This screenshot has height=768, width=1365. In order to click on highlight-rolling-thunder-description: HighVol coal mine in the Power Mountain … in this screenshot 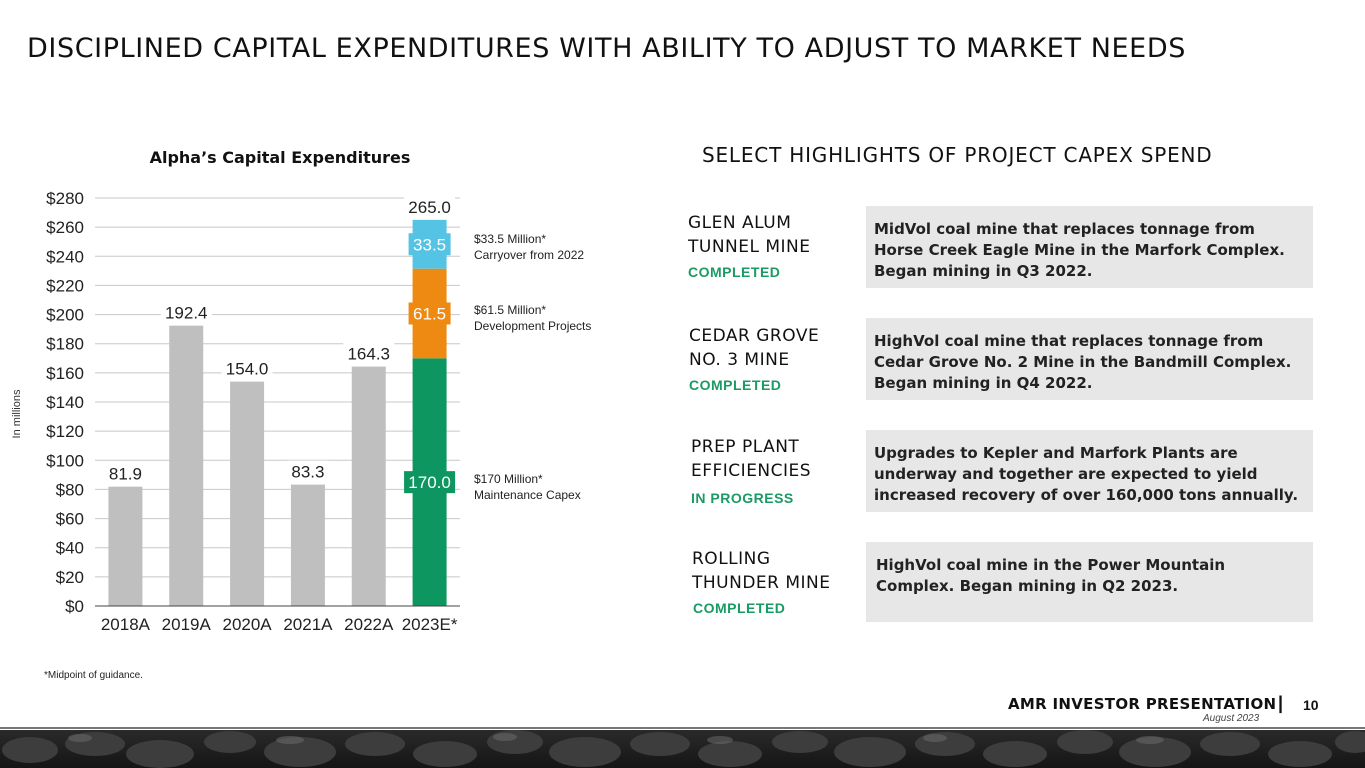, I will do `click(1089, 582)`.